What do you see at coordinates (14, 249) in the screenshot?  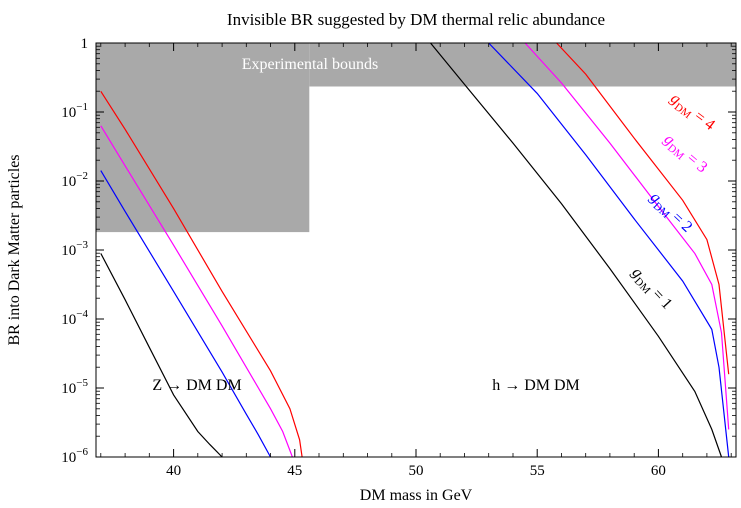 I see `y-axis-label: BR into Dark Matter particles` at bounding box center [14, 249].